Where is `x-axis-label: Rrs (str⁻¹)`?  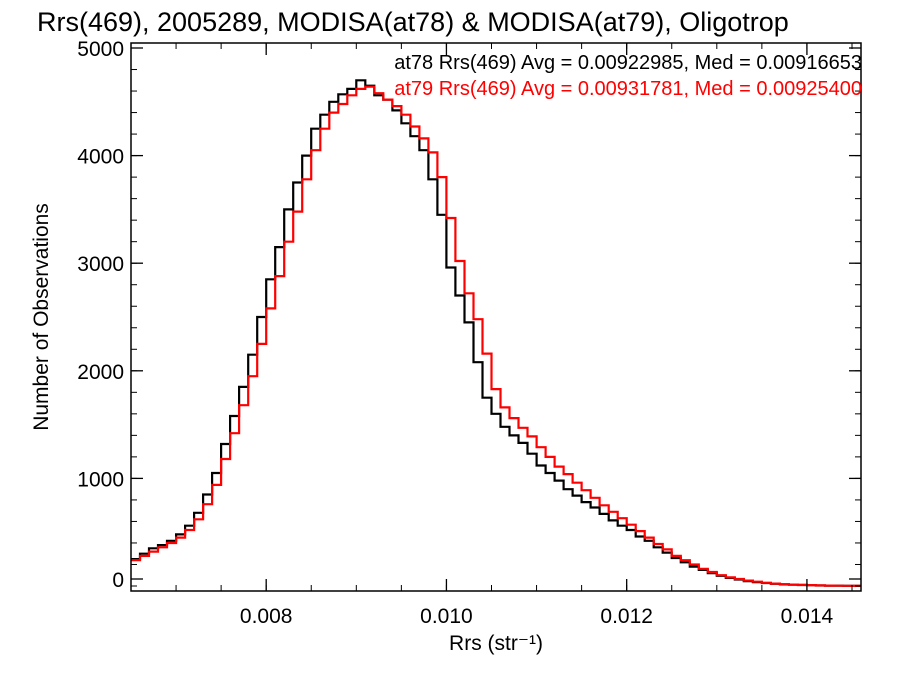
x-axis-label: Rrs (str⁻¹) is located at coordinates (496, 643).